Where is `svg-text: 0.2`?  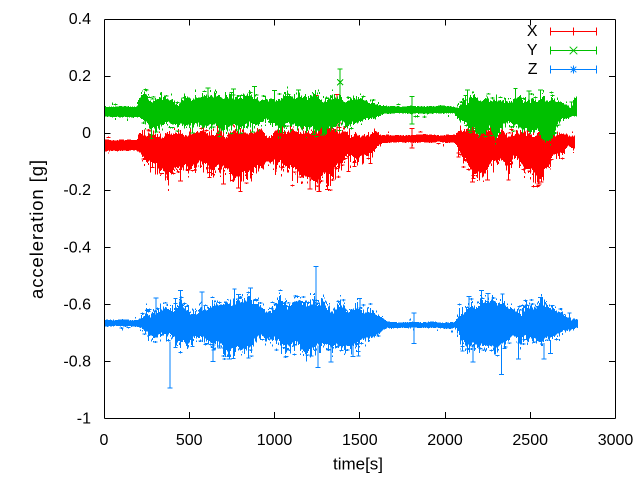 svg-text: 0.2 is located at coordinates (80, 76).